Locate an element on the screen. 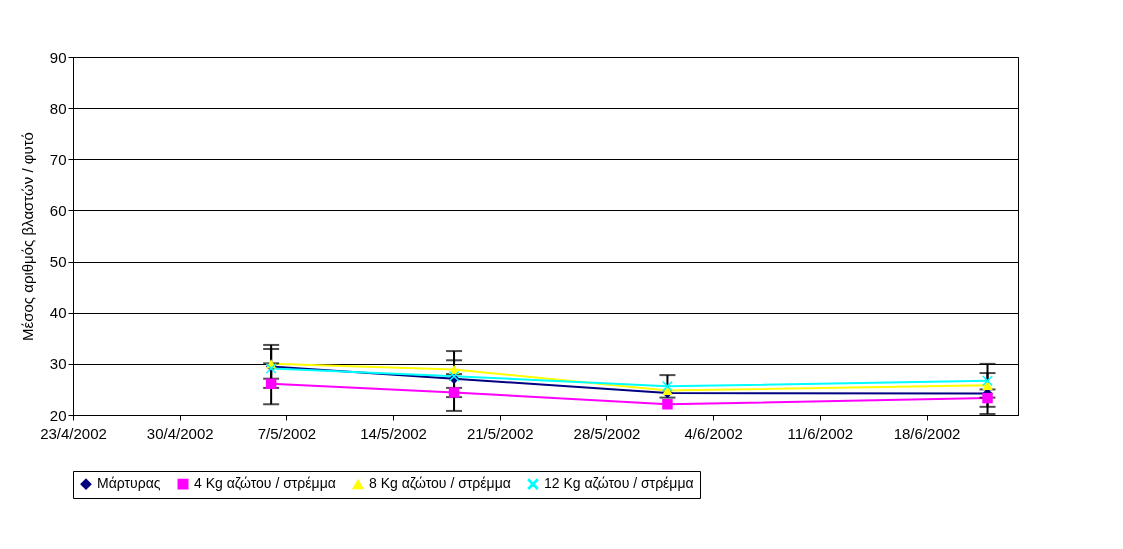 This screenshot has width=1123, height=549. y-tick-label: 30 is located at coordinates (58, 364).